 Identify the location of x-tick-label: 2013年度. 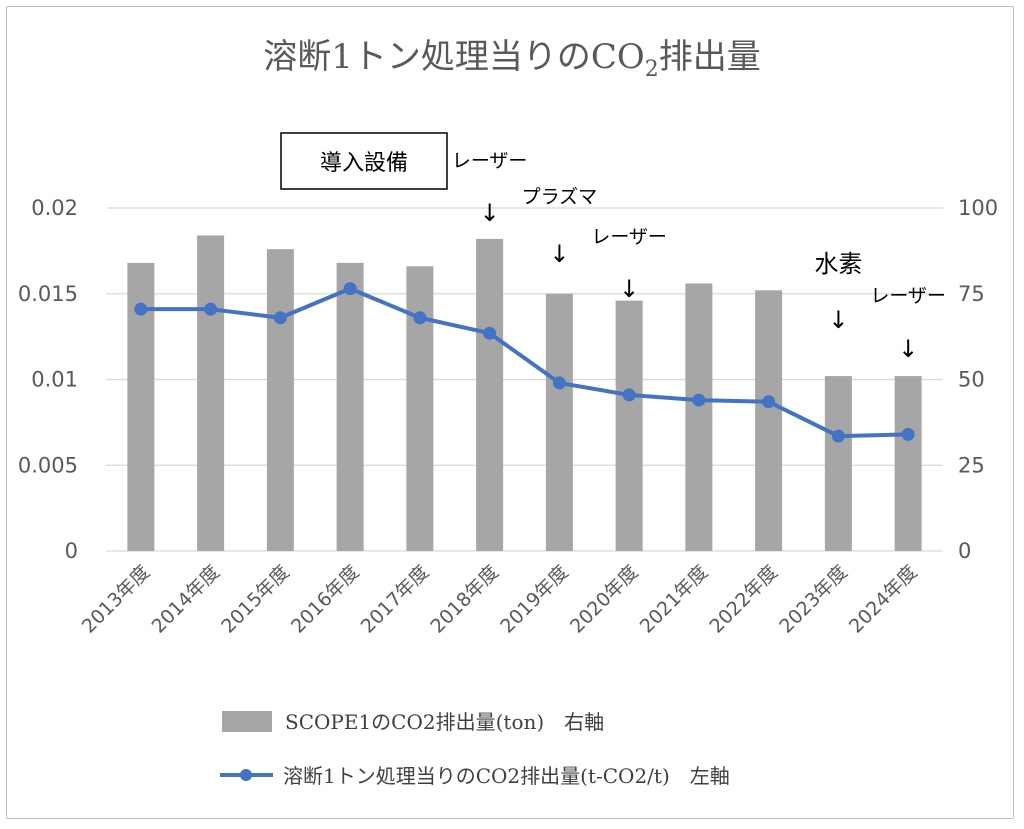
(116, 599).